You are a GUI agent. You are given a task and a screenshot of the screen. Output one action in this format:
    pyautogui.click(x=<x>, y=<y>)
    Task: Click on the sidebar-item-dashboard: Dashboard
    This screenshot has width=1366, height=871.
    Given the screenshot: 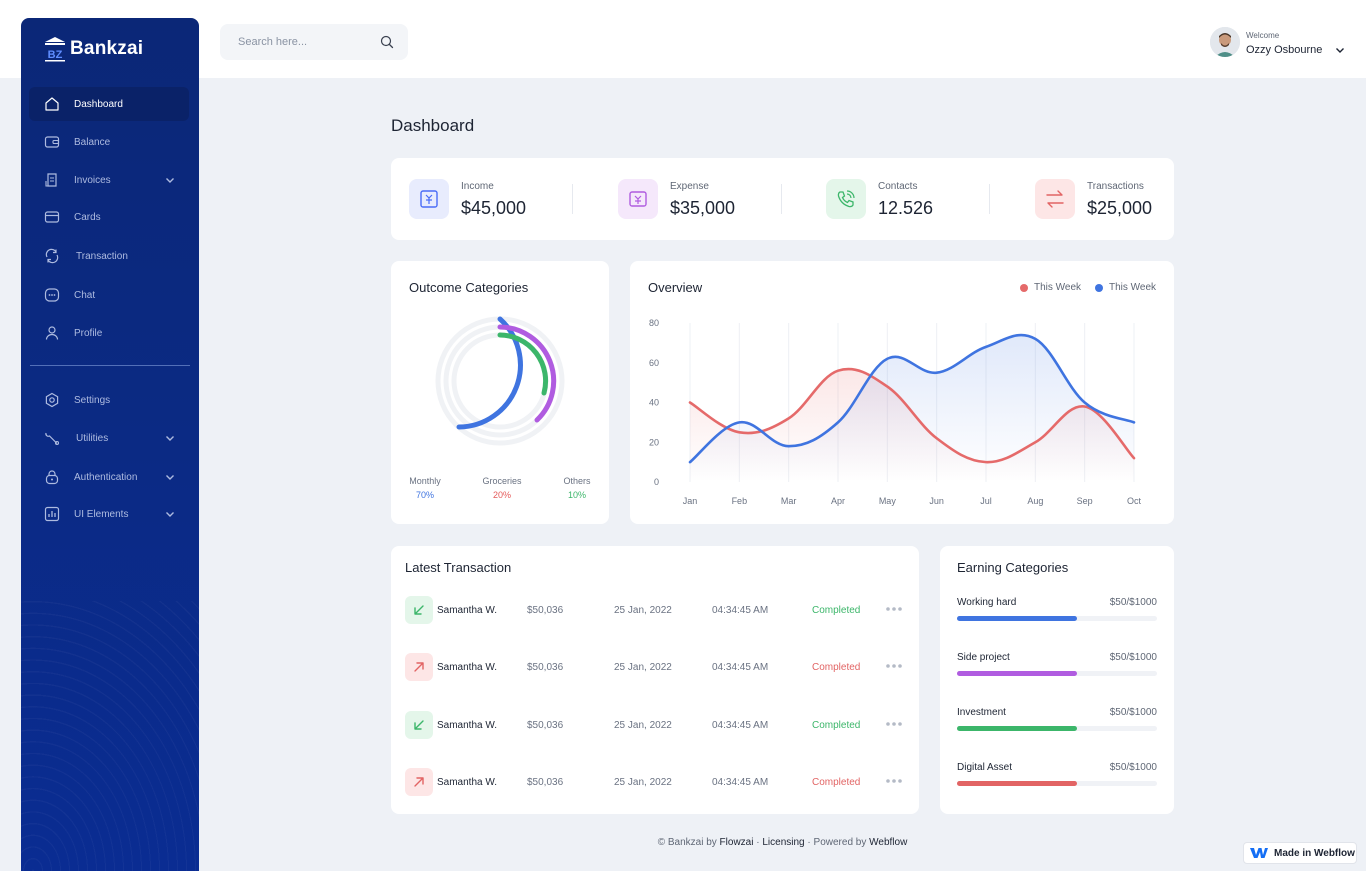 What is the action you would take?
    pyautogui.click(x=109, y=104)
    